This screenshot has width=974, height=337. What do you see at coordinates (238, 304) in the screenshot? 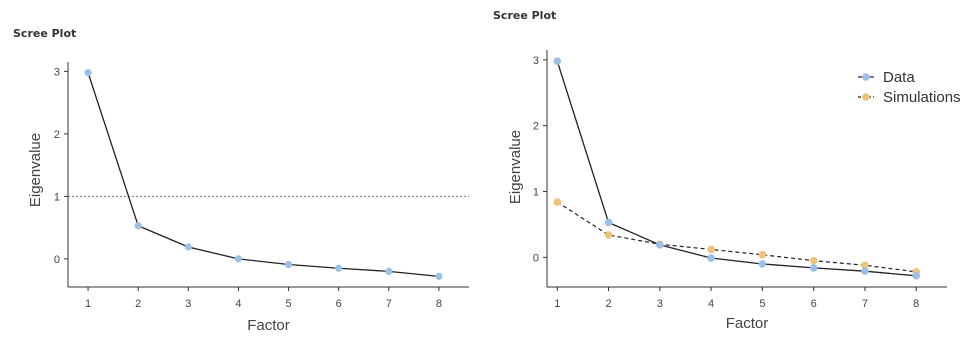
I see `left-x-tick-label: 4` at bounding box center [238, 304].